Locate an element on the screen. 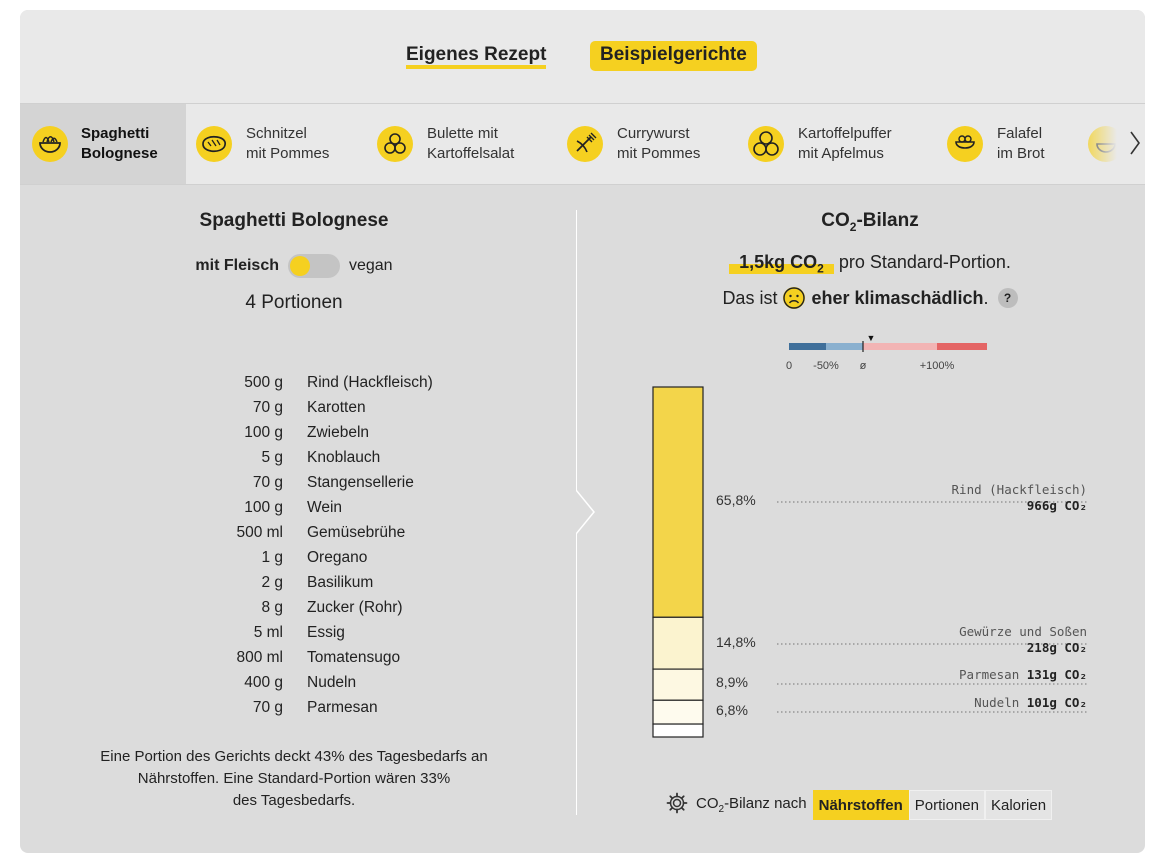 The width and height of the screenshot is (1164, 868). co2-segment-percent: 65,8% is located at coordinates (736, 500).